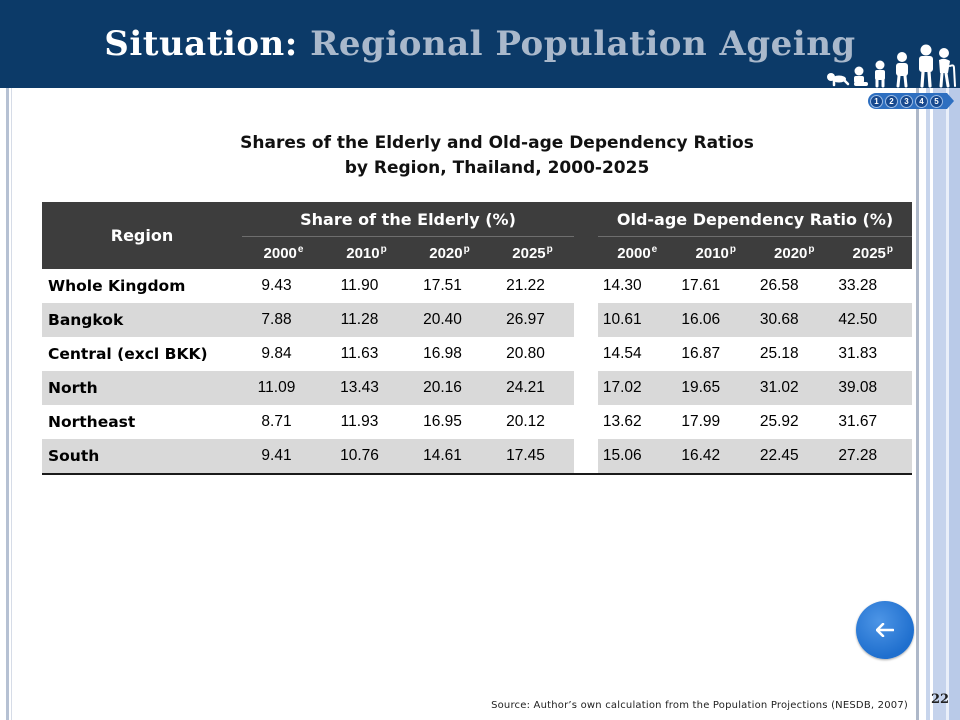  What do you see at coordinates (533, 457) in the screenshot?
I see `elderly-share-cell: 17.45` at bounding box center [533, 457].